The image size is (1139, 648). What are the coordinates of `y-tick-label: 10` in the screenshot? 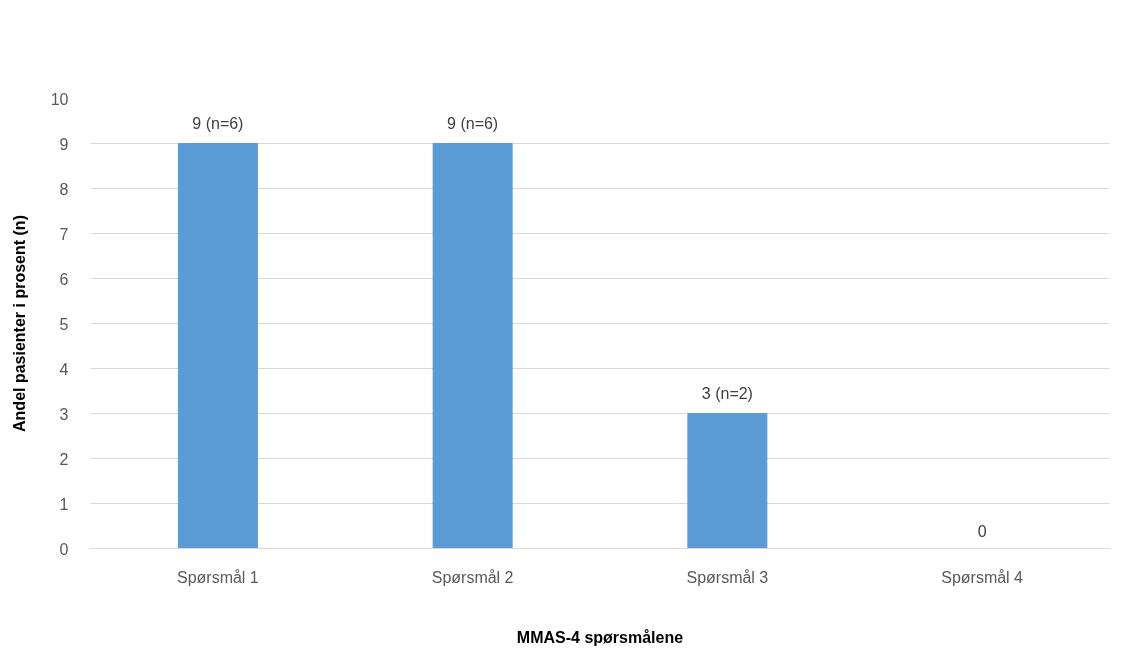 It's located at (59, 99).